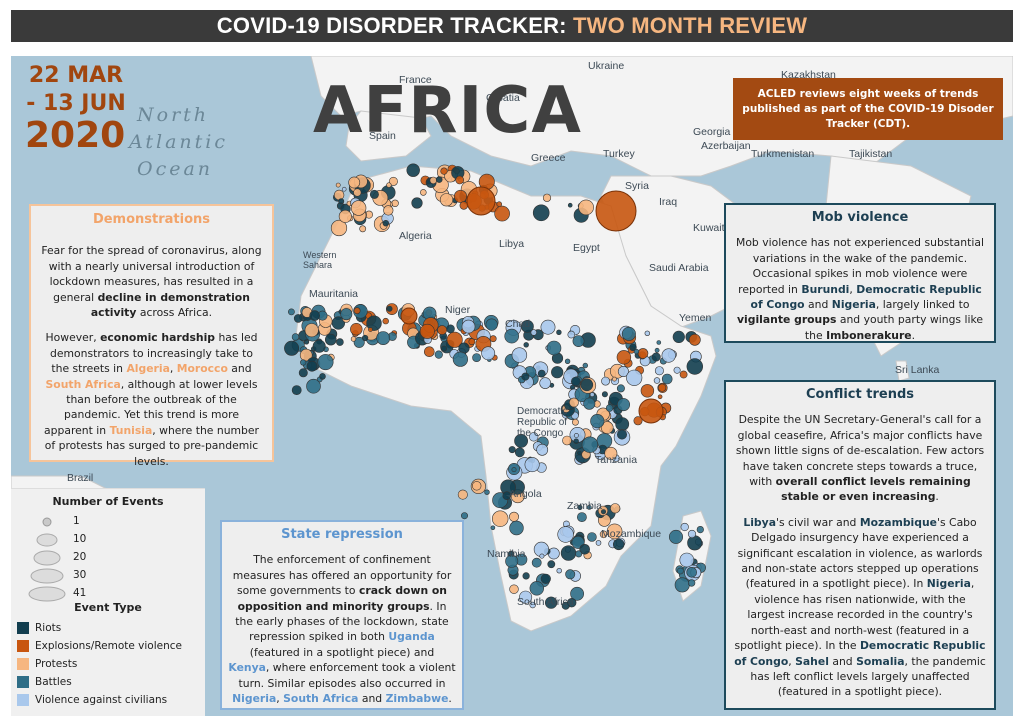 This screenshot has width=1024, height=724. Describe the element at coordinates (99, 647) in the screenshot. I see `legend-type-explosions: Explosions/Remote violence` at that location.